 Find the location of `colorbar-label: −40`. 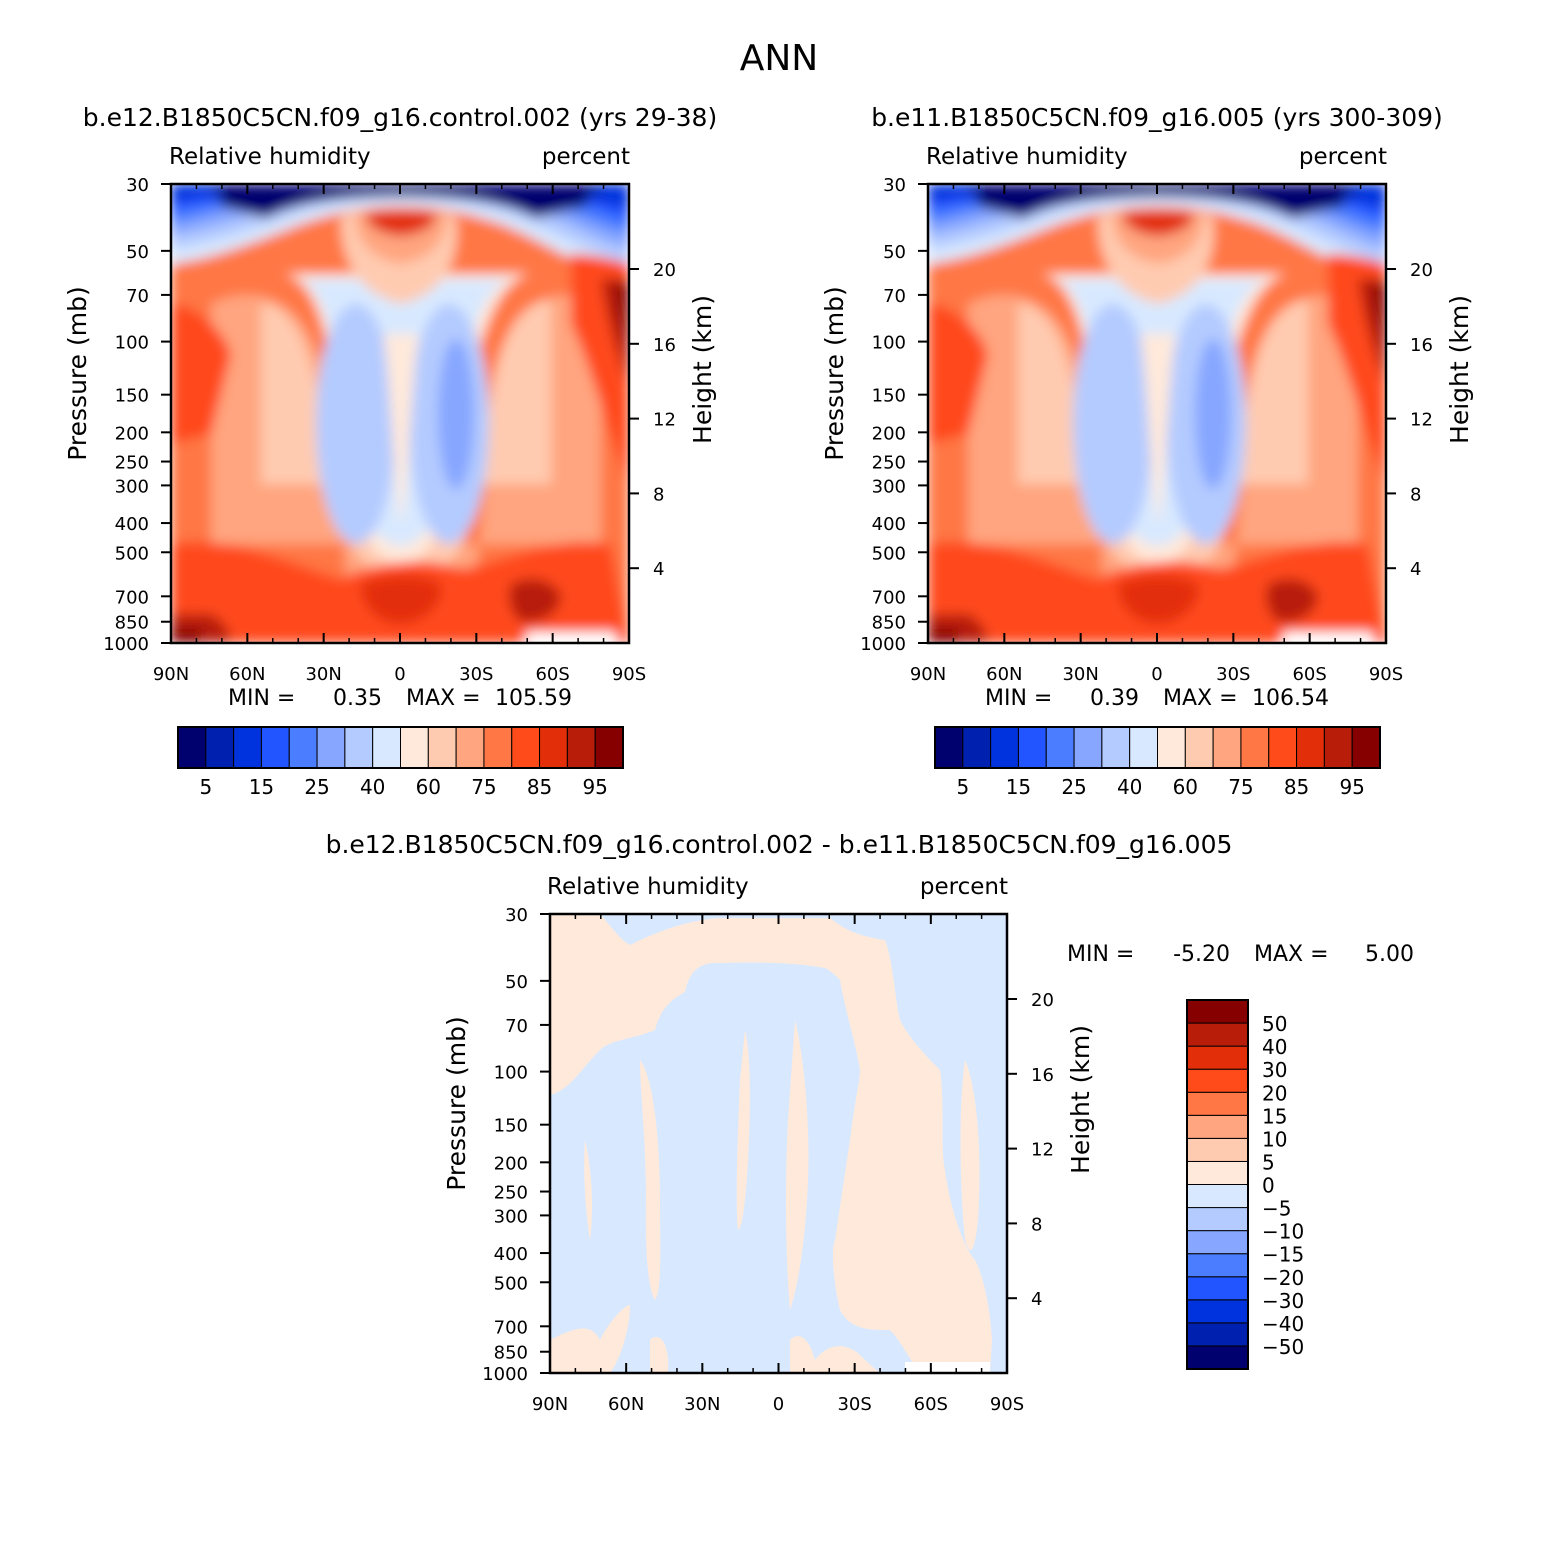

colorbar-label: −40 is located at coordinates (1283, 1324).